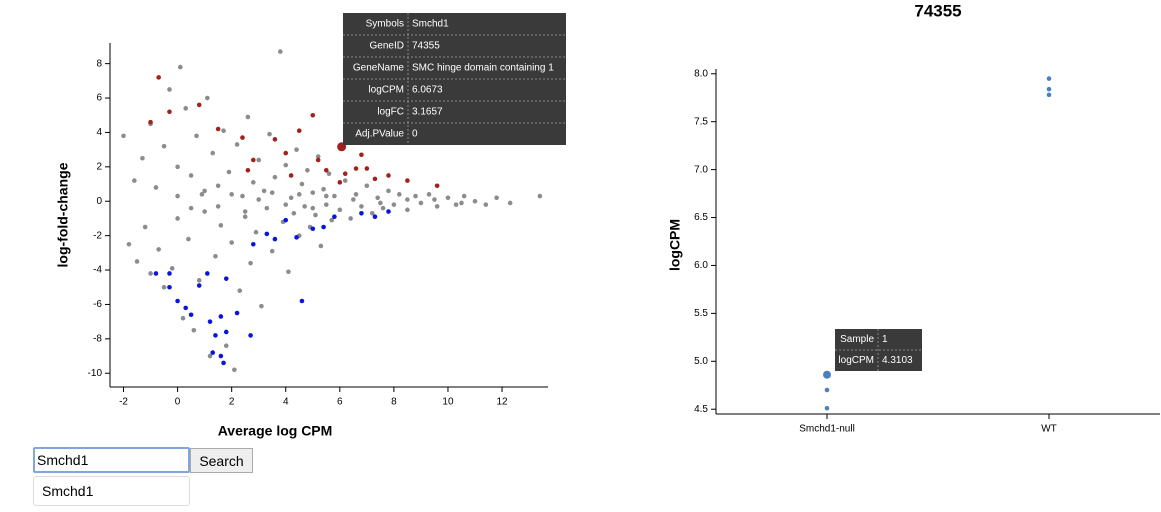 The width and height of the screenshot is (1161, 512). I want to click on tooltip-value: 0, so click(415, 134).